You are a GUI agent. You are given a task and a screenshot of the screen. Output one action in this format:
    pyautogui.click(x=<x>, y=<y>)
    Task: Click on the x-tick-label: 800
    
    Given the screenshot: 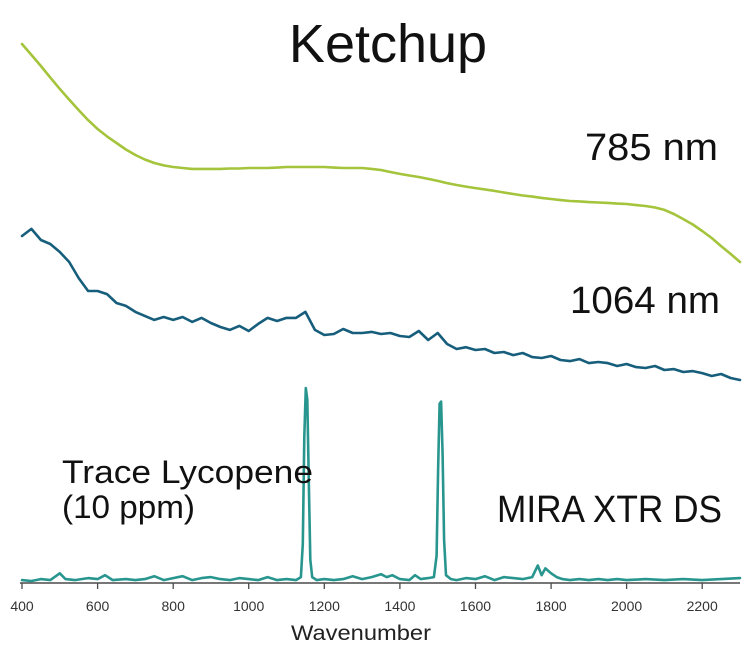 What is the action you would take?
    pyautogui.click(x=174, y=606)
    